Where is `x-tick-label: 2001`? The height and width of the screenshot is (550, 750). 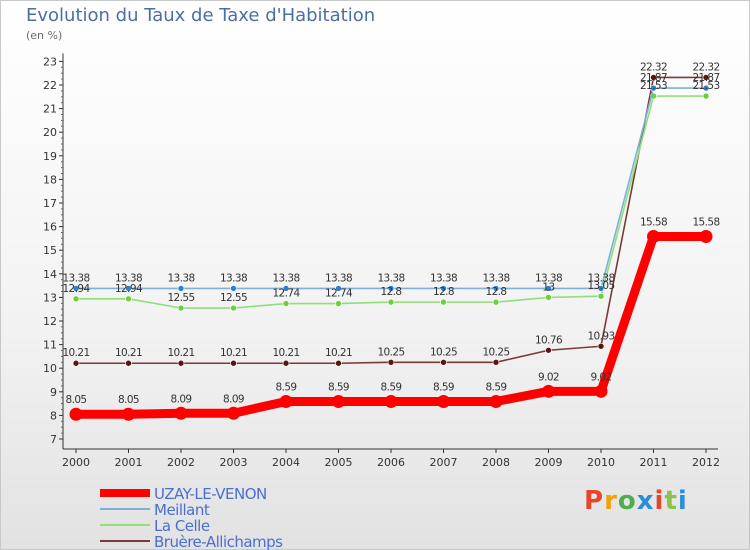 x-tick-label: 2001 is located at coordinates (129, 462).